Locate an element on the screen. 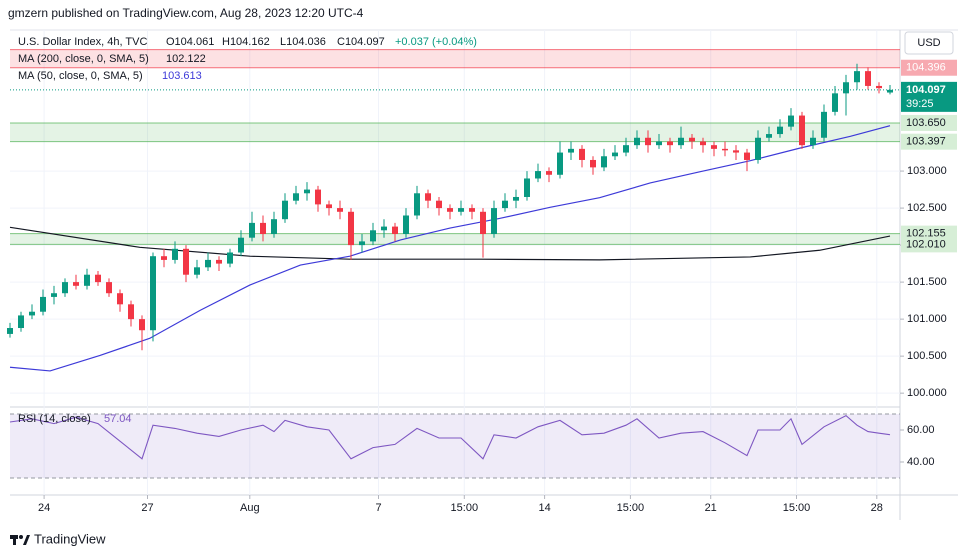 This screenshot has width=970, height=557. y-tick-label: 101.500 is located at coordinates (927, 282).